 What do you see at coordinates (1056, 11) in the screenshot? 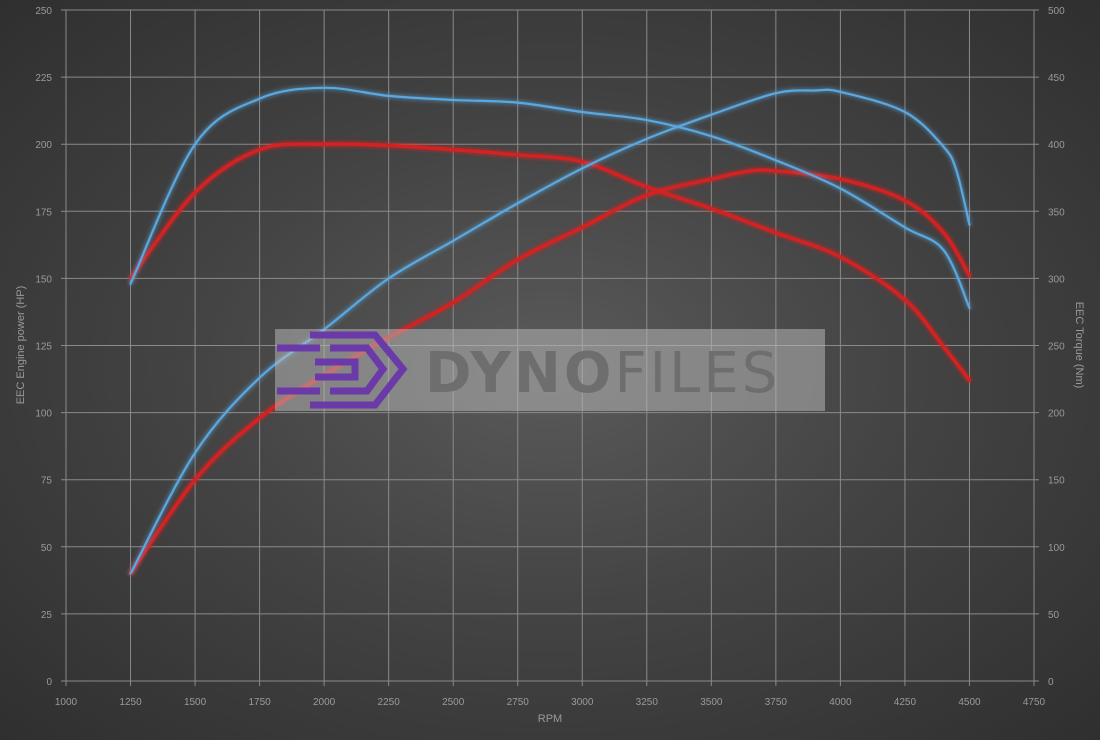
I see `y-right-tick-label: 500` at bounding box center [1056, 11].